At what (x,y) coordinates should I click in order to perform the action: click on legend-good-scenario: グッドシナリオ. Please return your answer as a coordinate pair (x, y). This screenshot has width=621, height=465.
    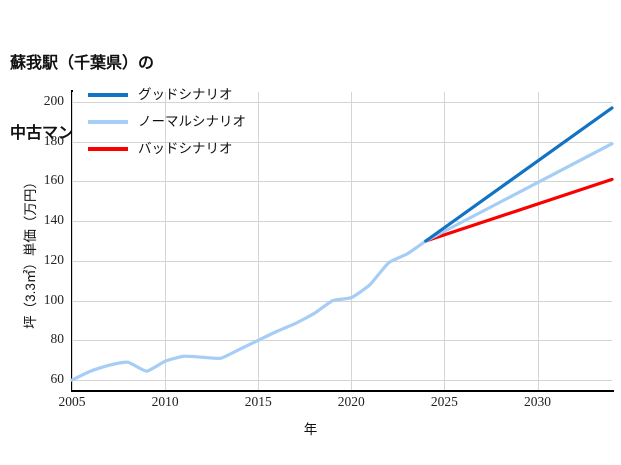
    Looking at the image, I should click on (167, 95).